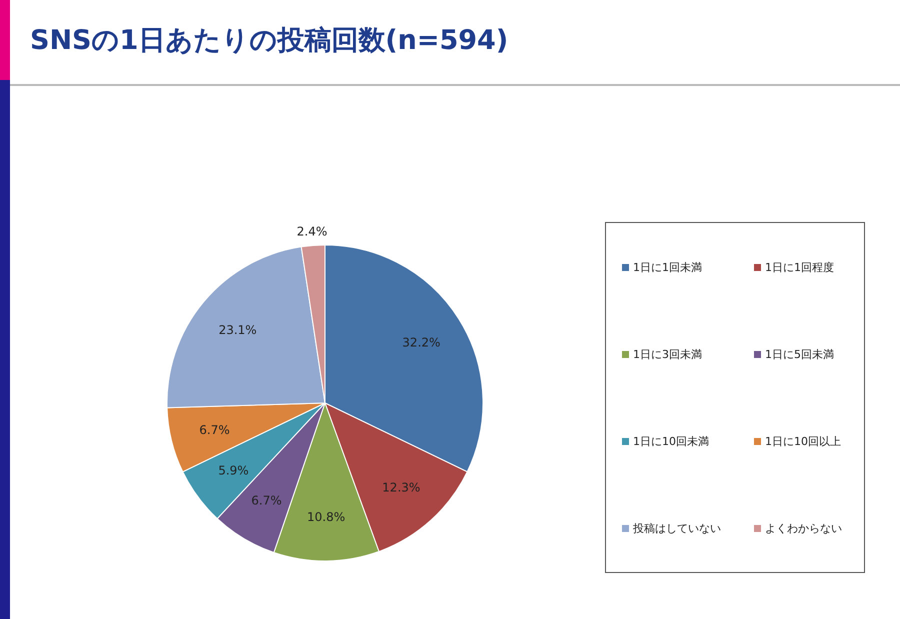 This screenshot has height=619, width=900. Describe the element at coordinates (269, 41) in the screenshot. I see `chart-title: SNSの1日あたりの投稿回数(n=594)` at that location.